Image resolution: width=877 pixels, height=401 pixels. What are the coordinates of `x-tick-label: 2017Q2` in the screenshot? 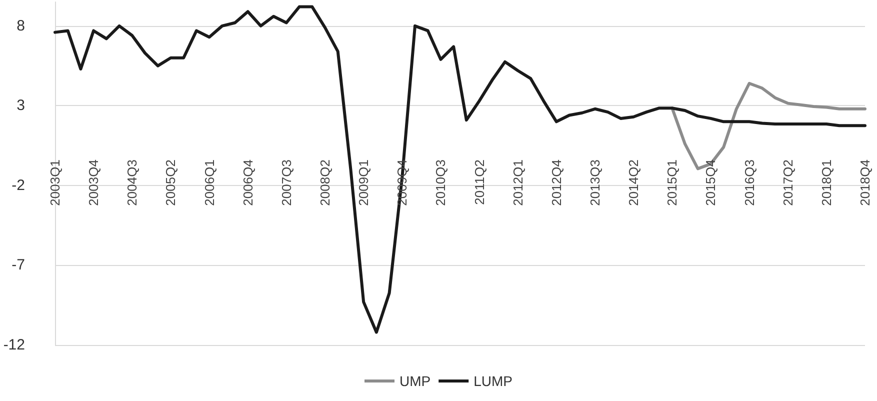 It's located at (788, 183).